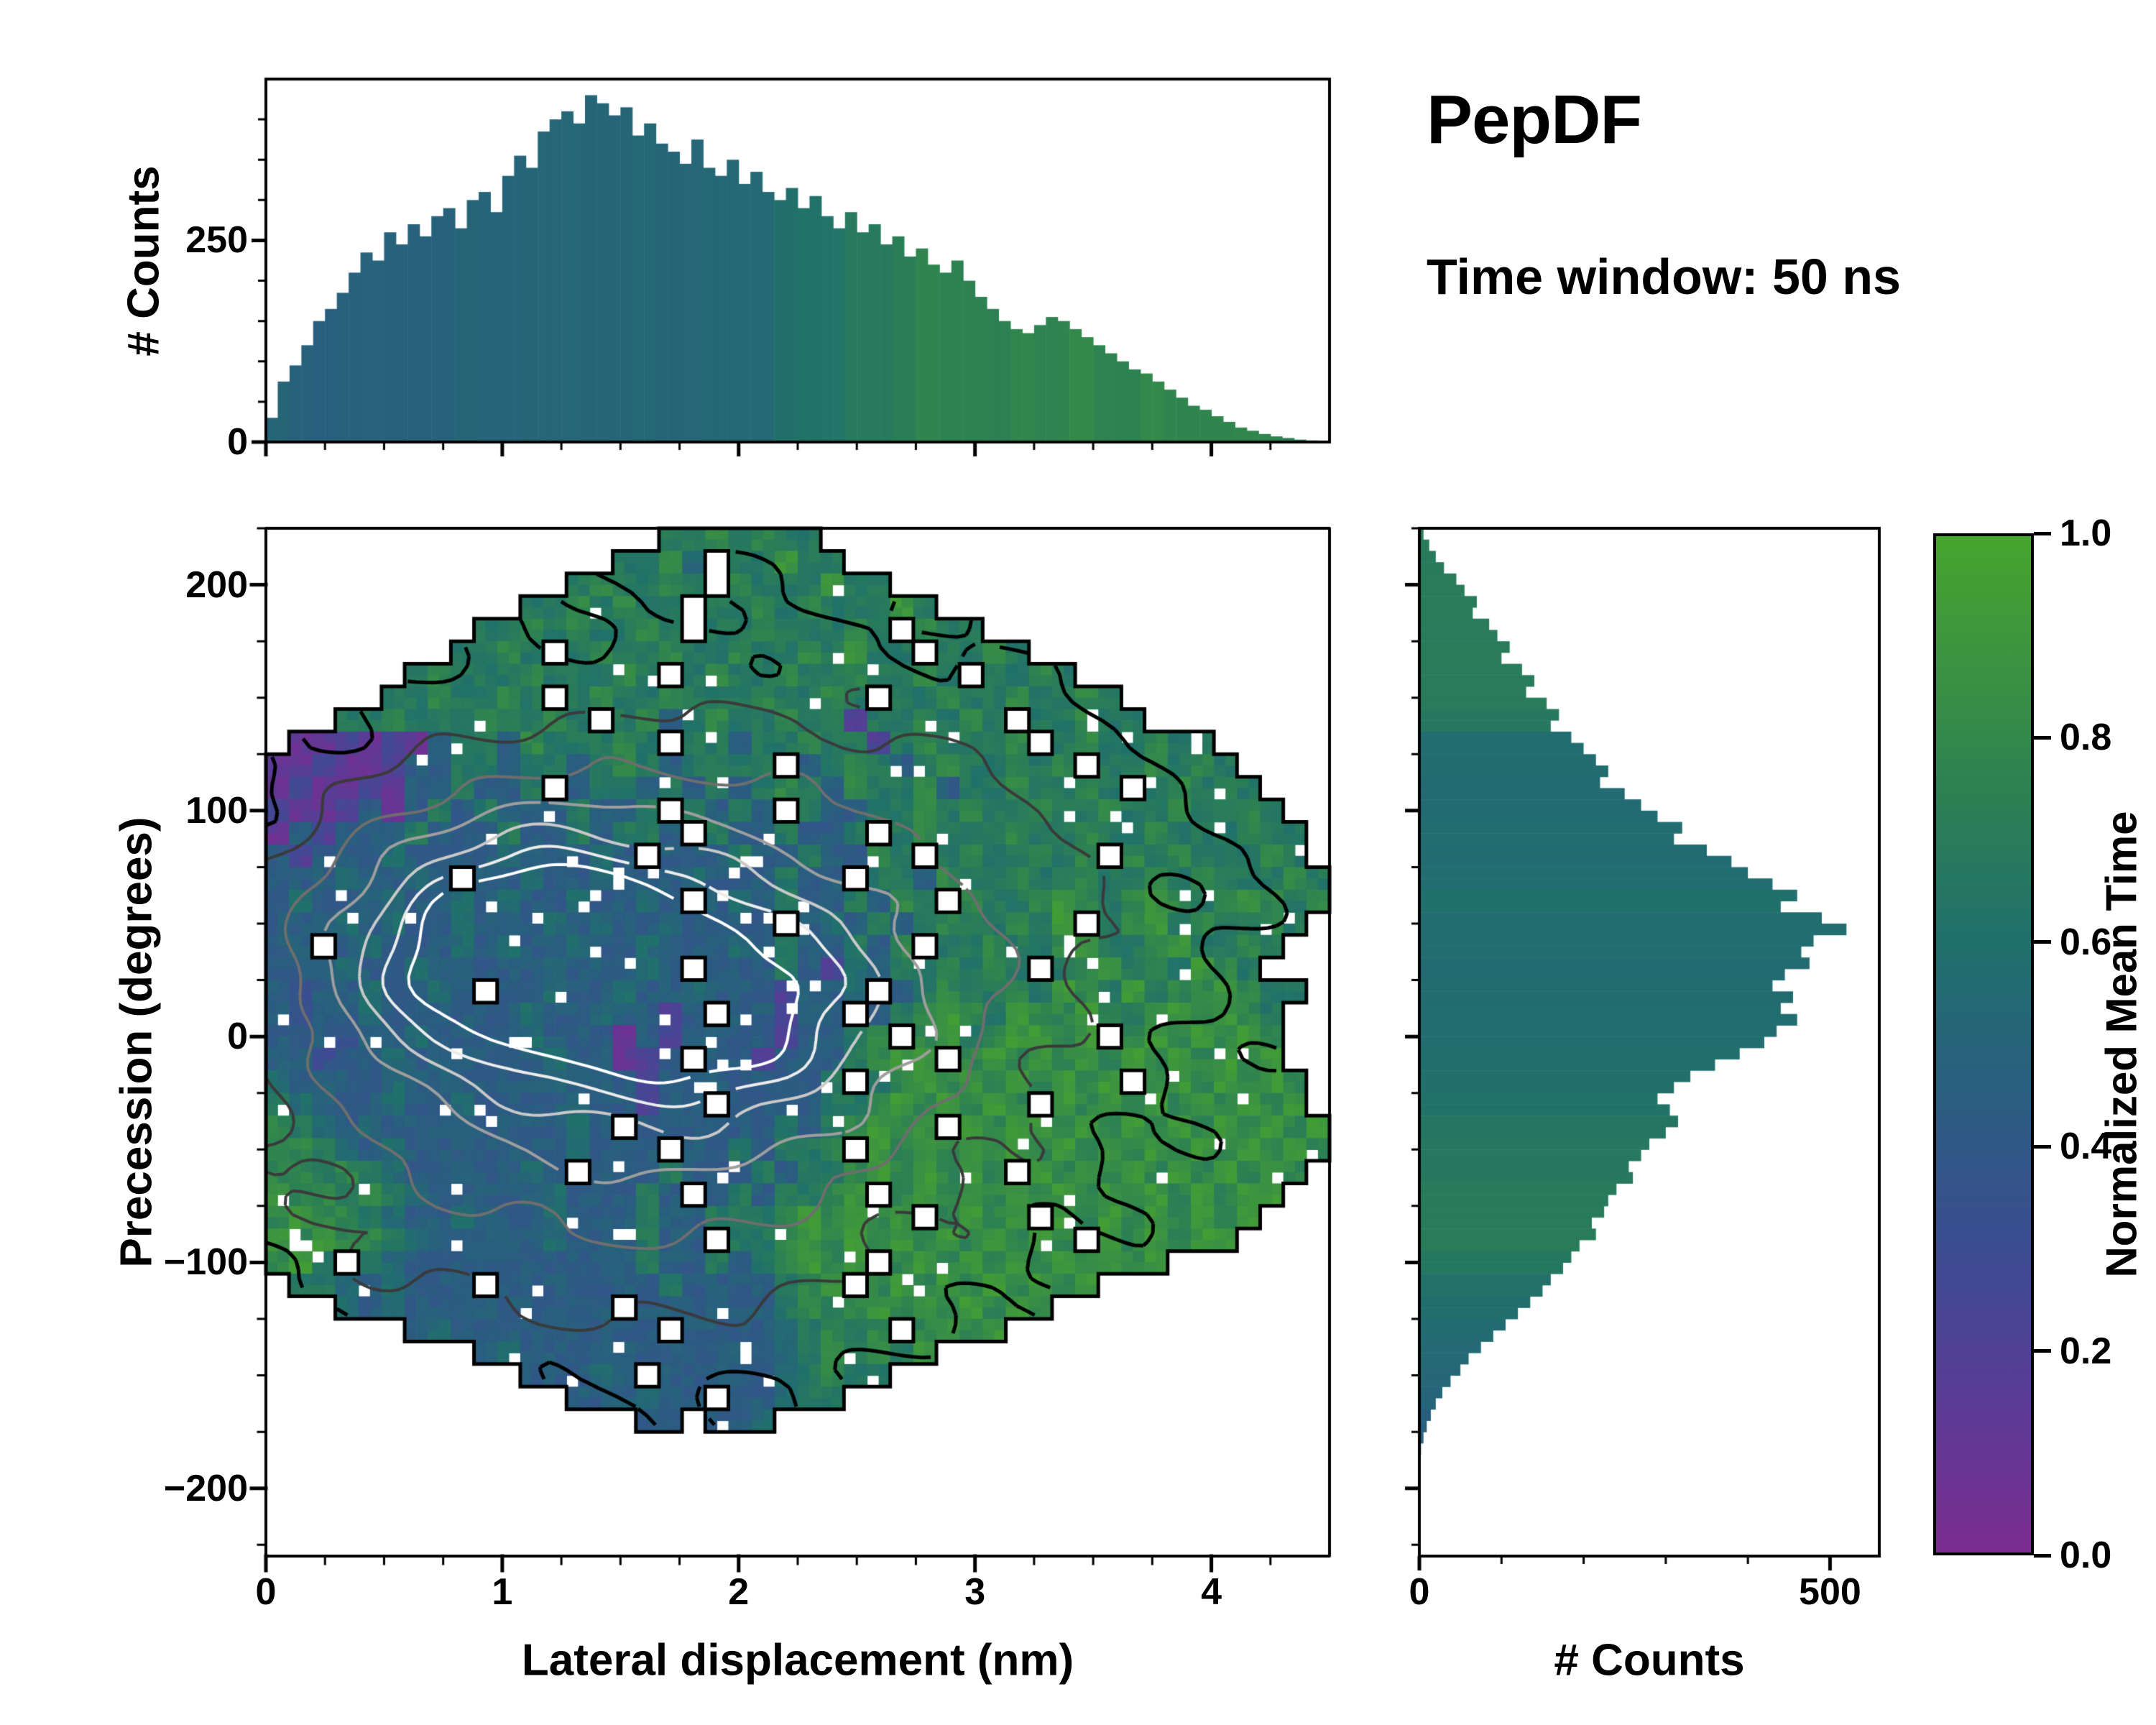  Describe the element at coordinates (2086, 942) in the screenshot. I see `tick-label: 0.6` at that location.